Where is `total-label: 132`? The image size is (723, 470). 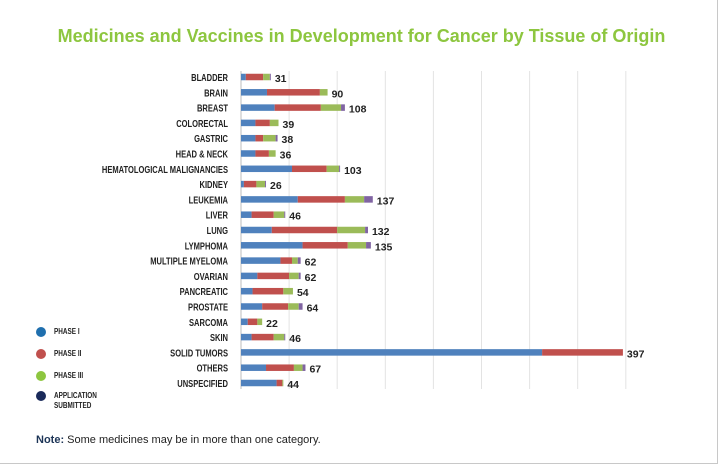 total-label: 132 is located at coordinates (381, 232).